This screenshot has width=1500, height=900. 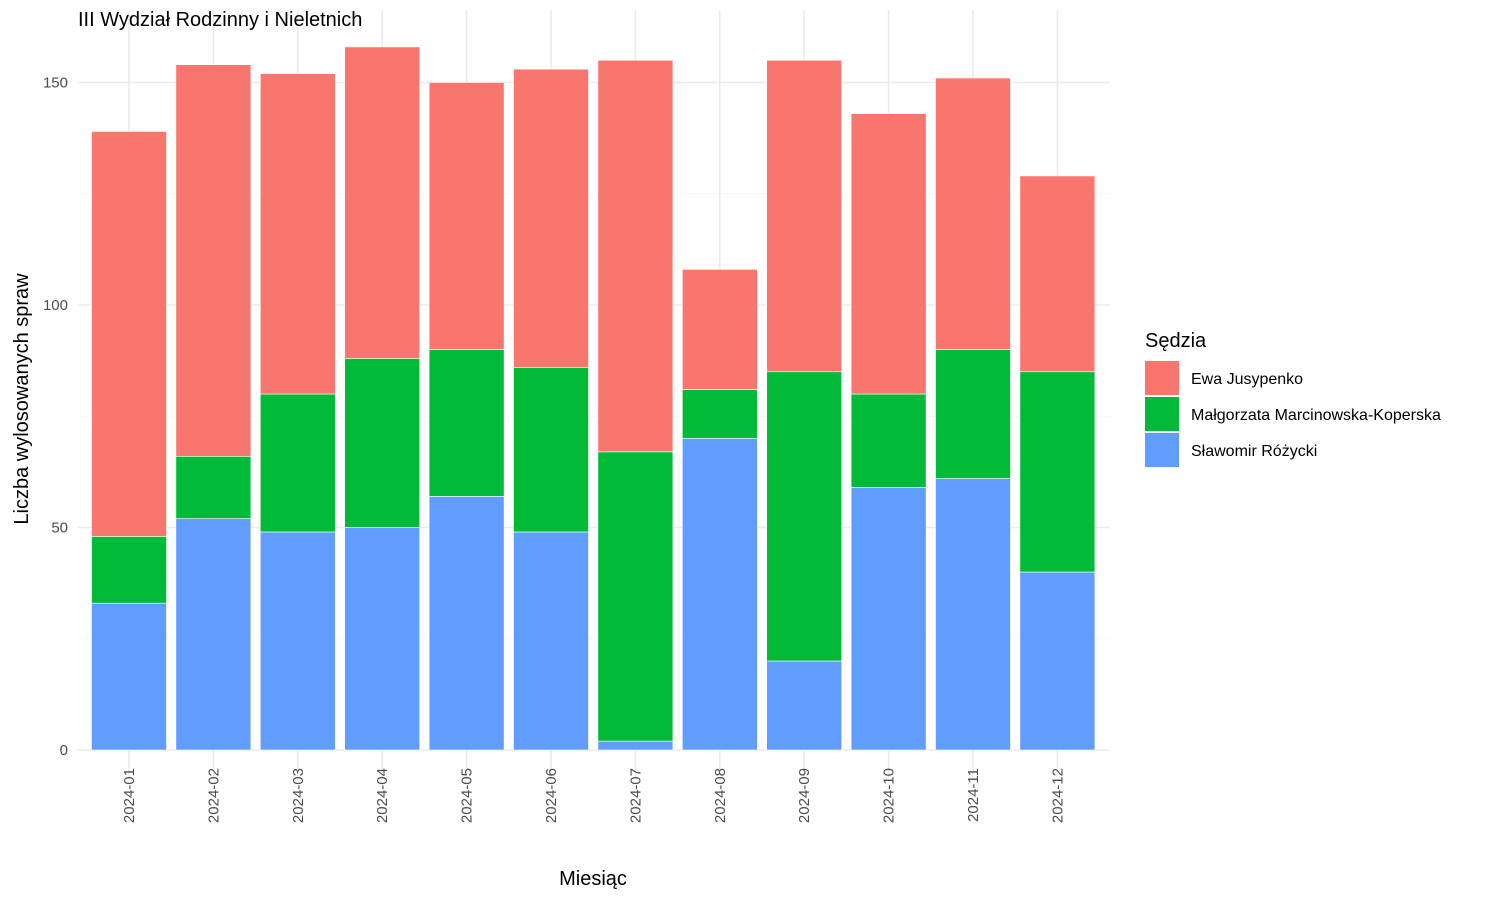 I want to click on legend-title: Sędzia, so click(x=1176, y=341).